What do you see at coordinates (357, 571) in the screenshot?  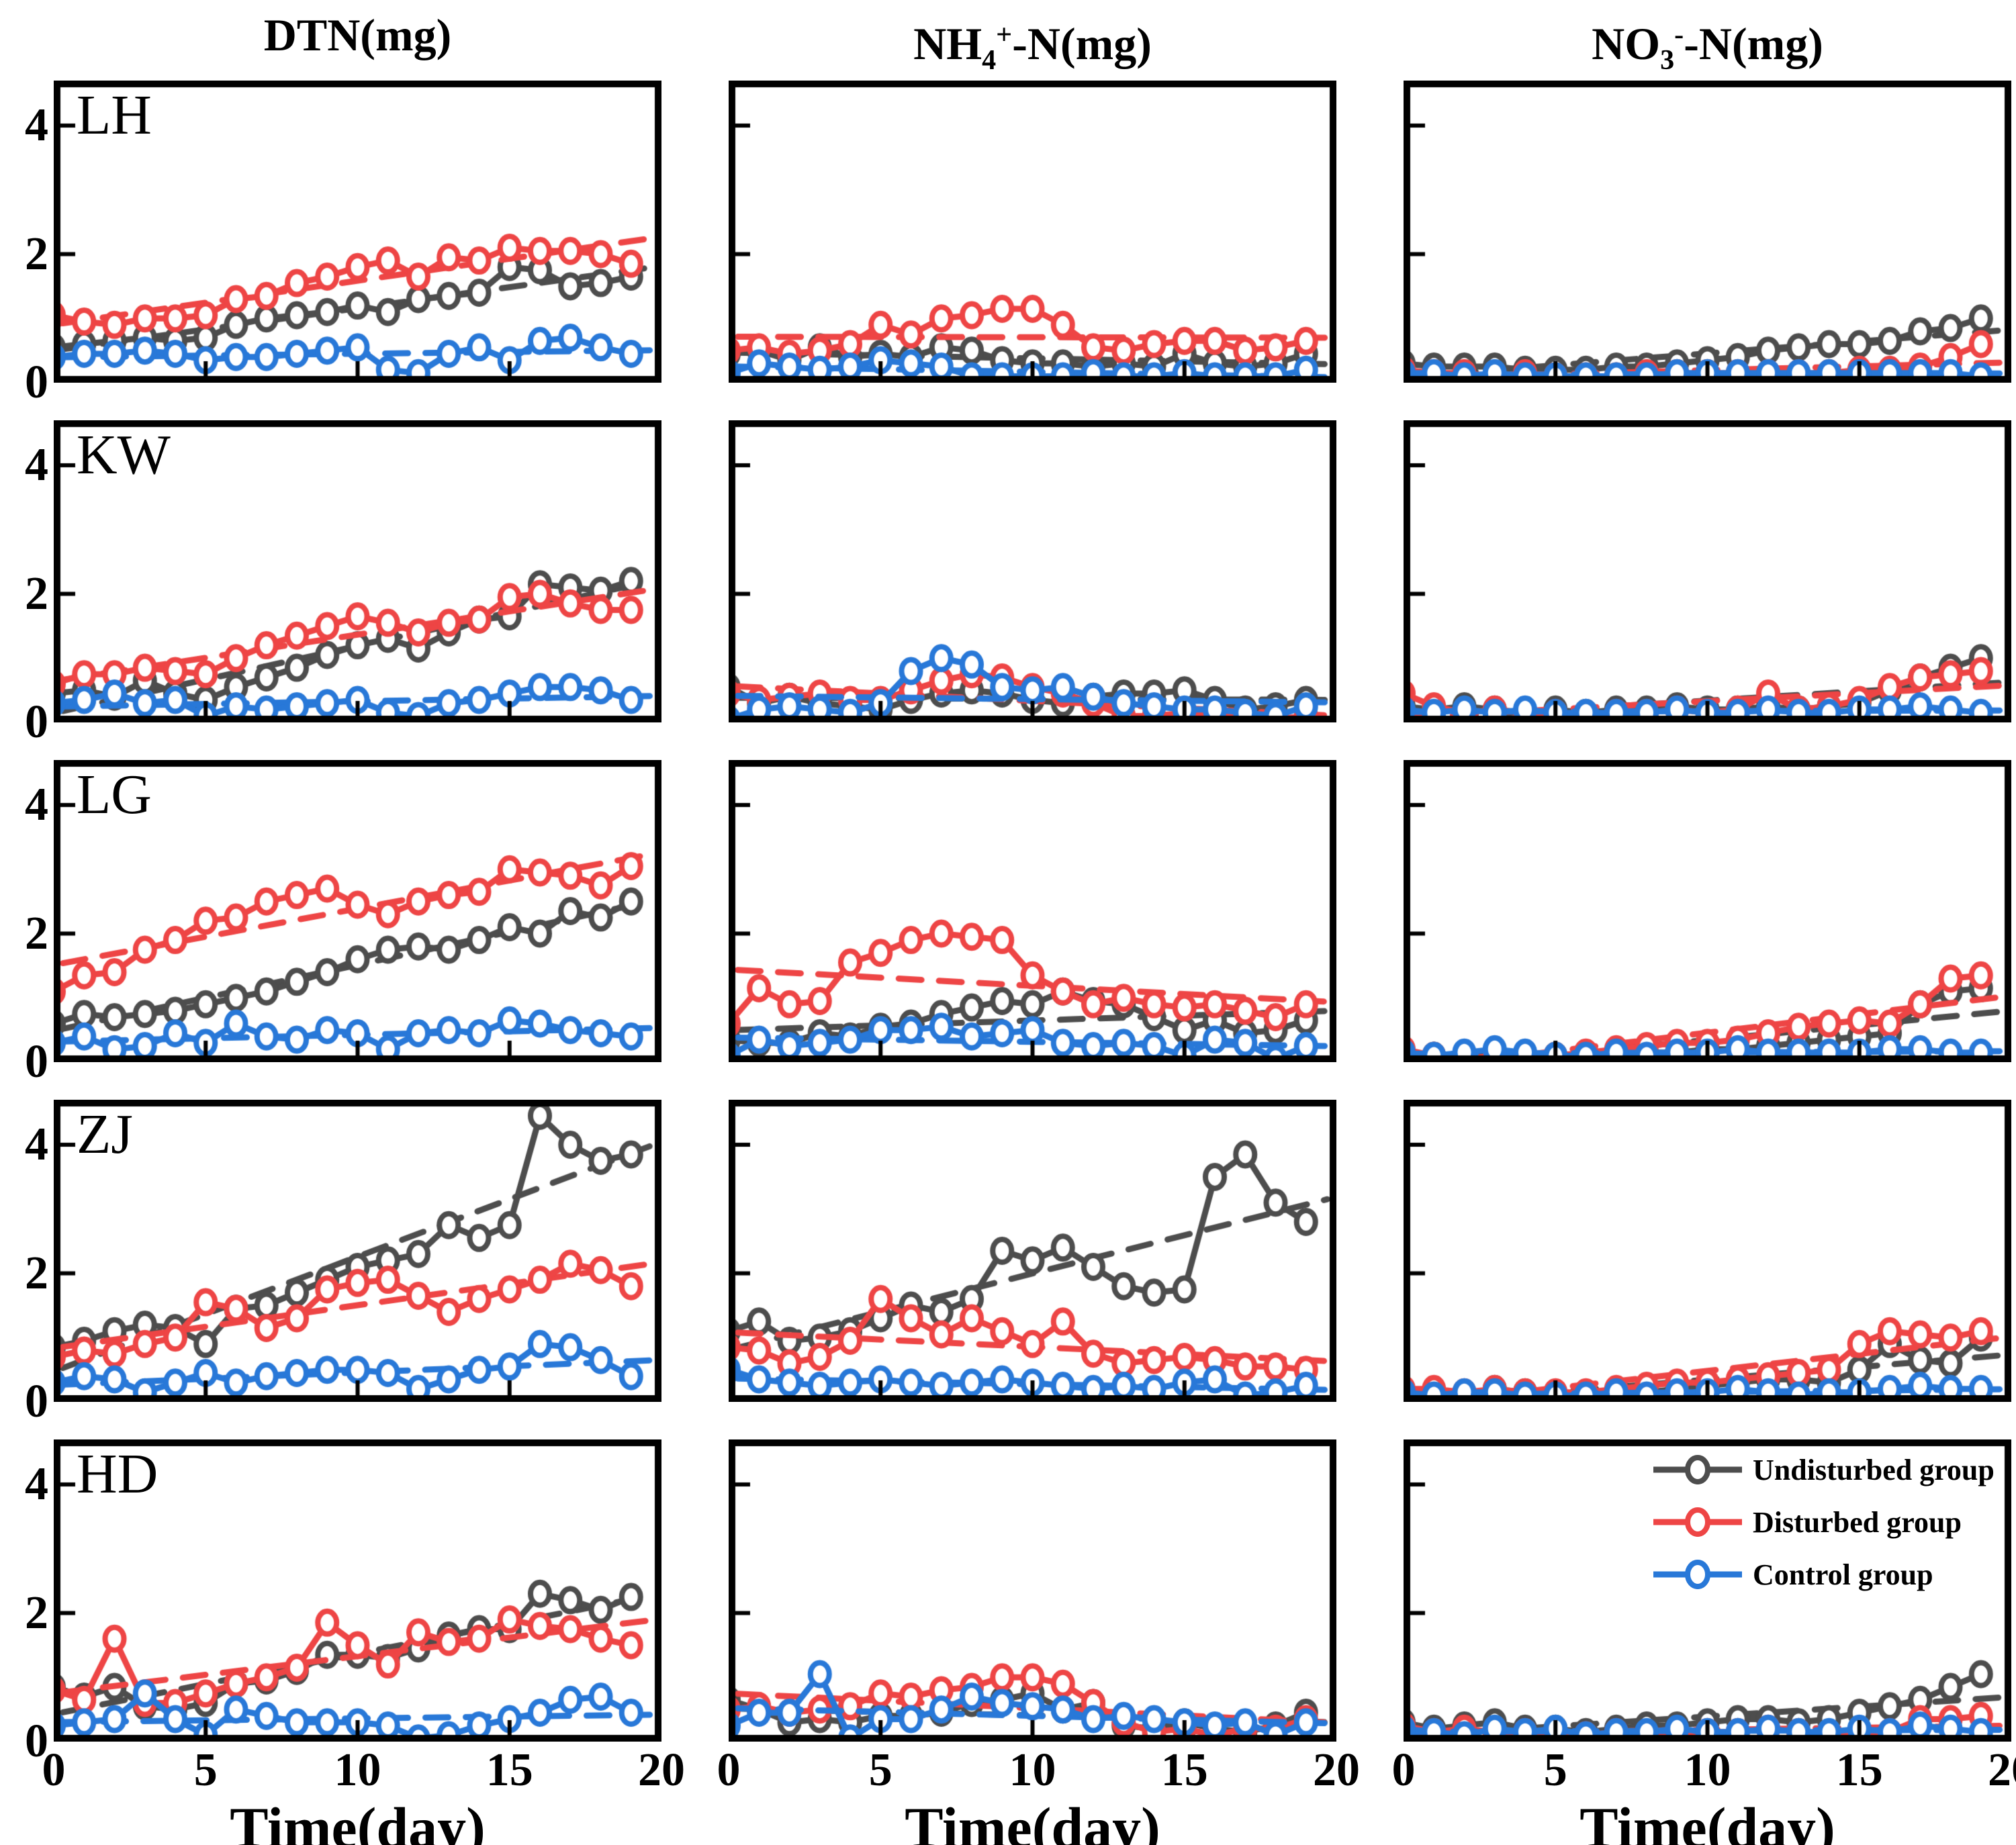 I see `plot-canvas-kw-dtn` at bounding box center [357, 571].